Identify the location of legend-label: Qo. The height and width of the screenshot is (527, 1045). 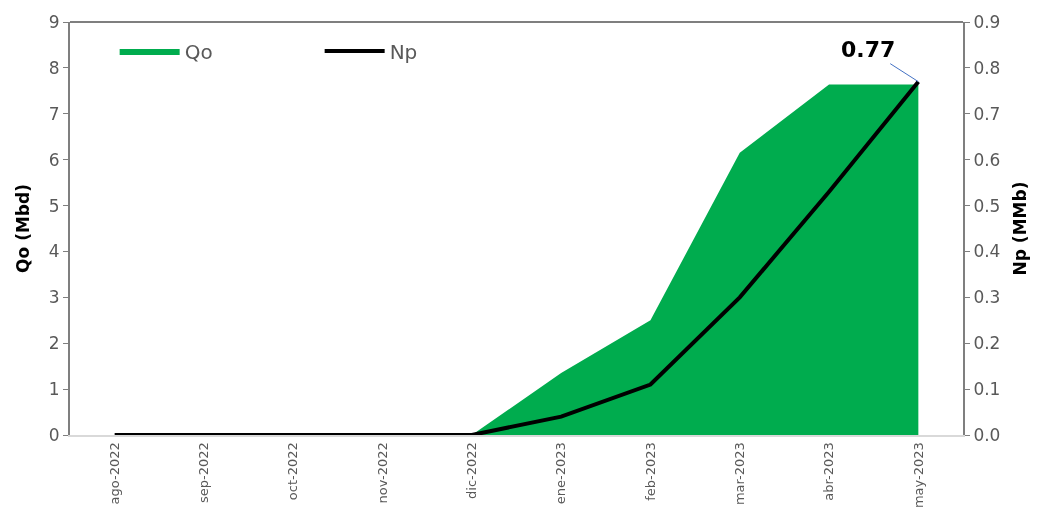
(198, 51).